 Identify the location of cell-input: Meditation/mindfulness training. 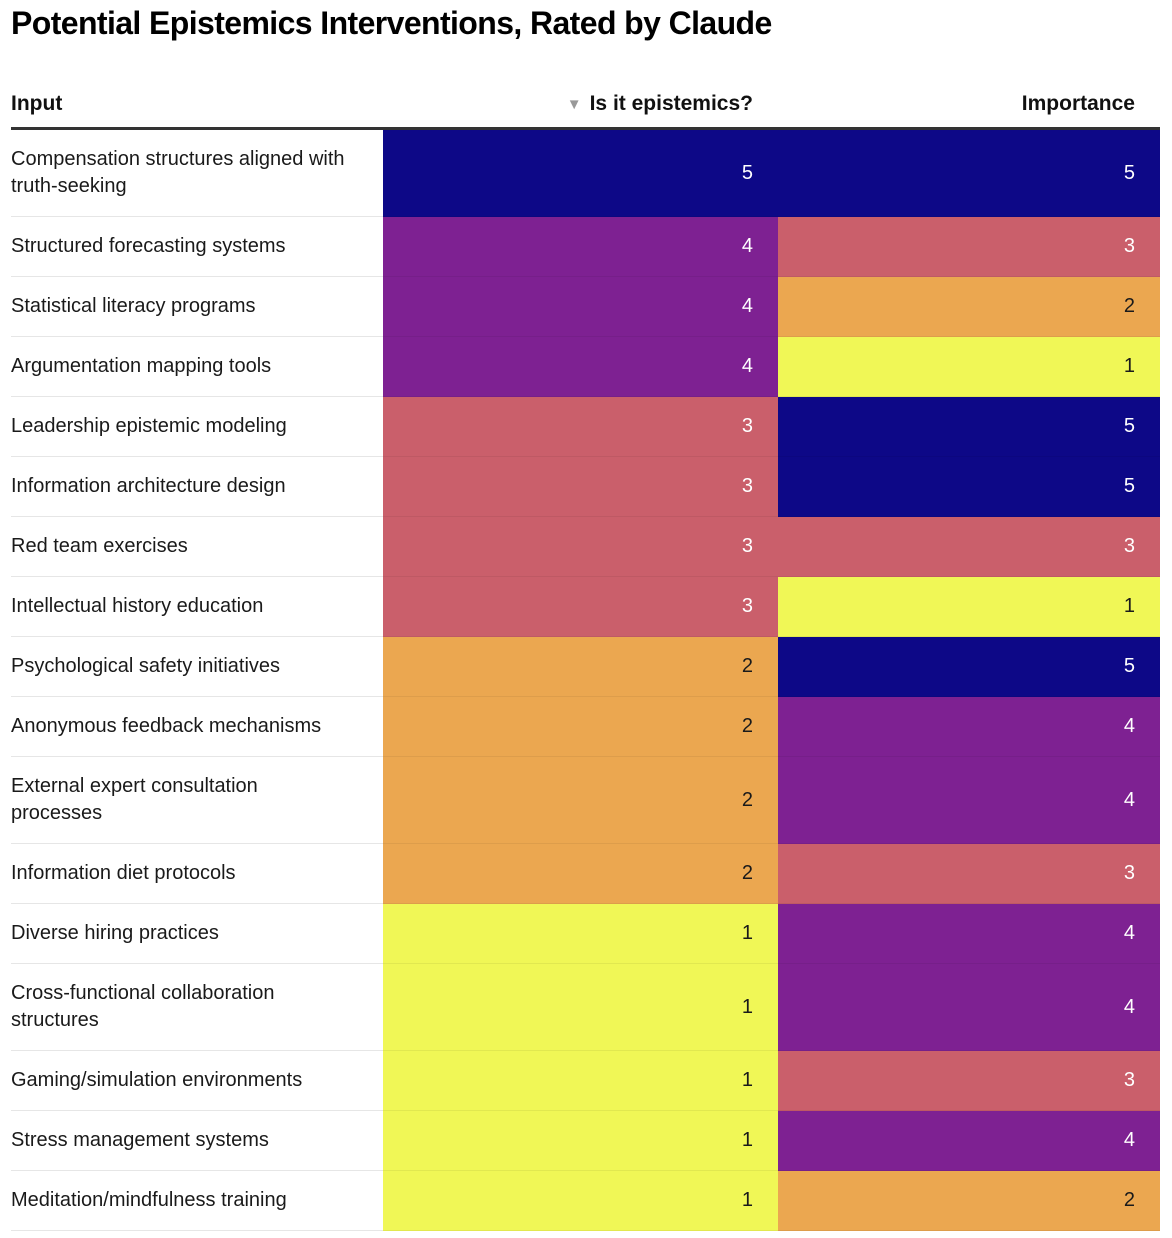
(197, 1200).